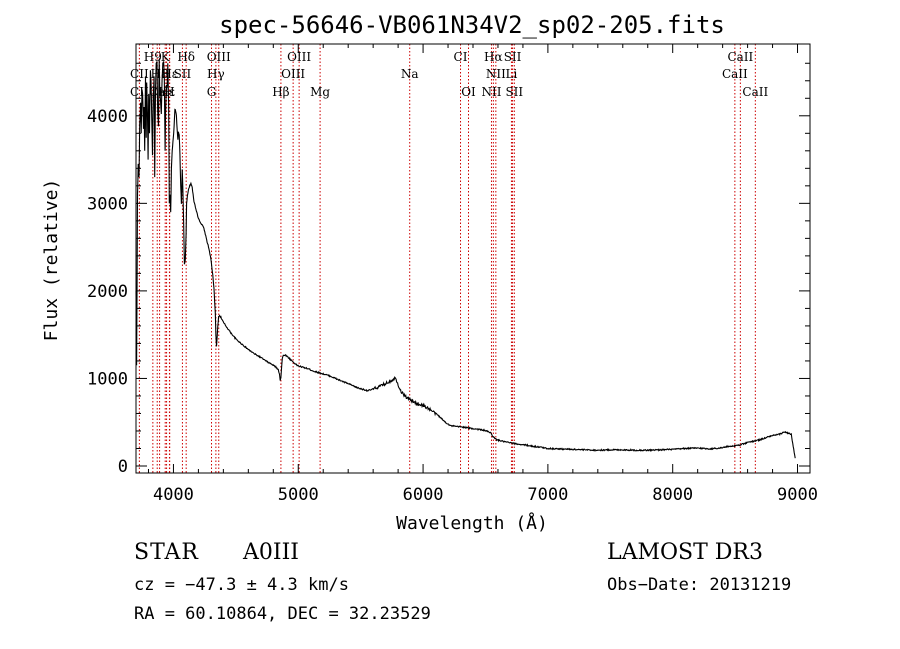  What do you see at coordinates (153, 57) in the screenshot?
I see `spectral-line-label: H9` at bounding box center [153, 57].